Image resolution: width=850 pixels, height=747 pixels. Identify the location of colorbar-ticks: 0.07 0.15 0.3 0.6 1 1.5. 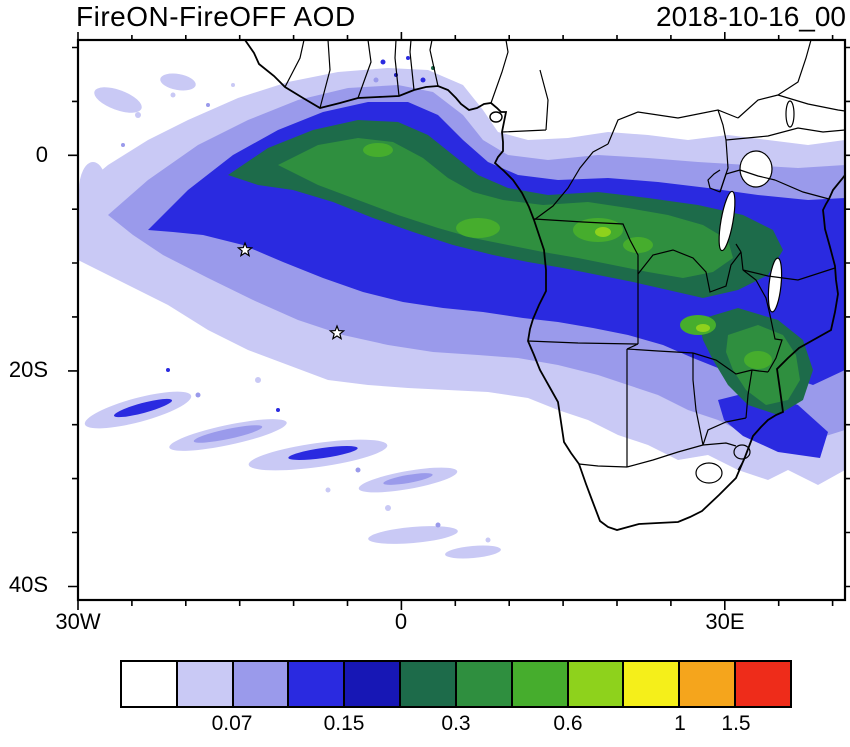
(456, 726).